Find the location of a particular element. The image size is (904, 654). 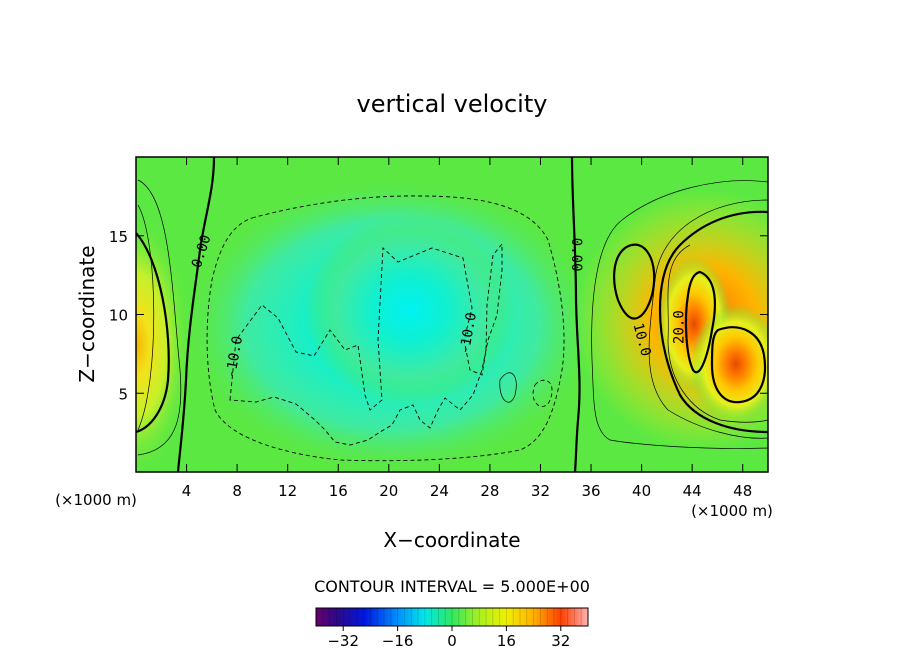

x-tick-label: 32 is located at coordinates (540, 491).